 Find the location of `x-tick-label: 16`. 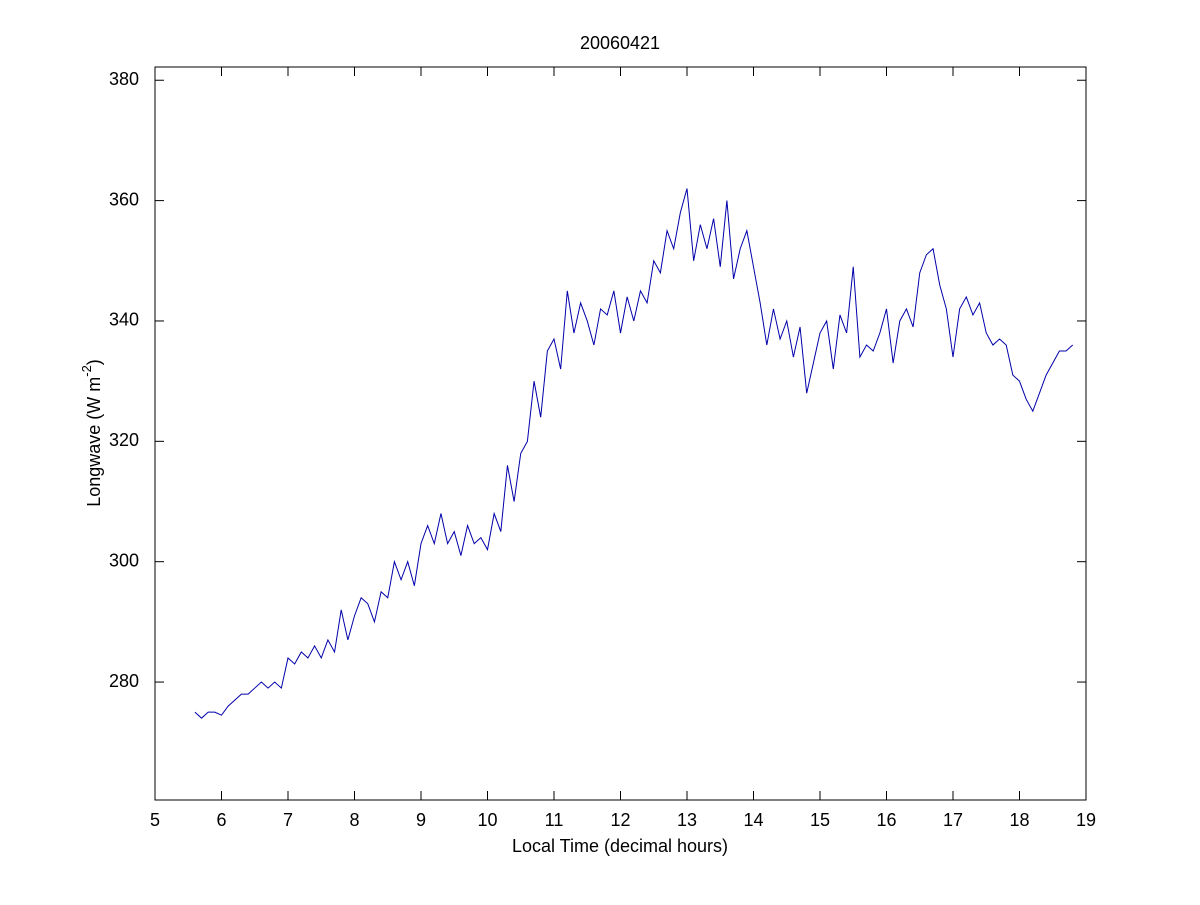

x-tick-label: 16 is located at coordinates (886, 820).